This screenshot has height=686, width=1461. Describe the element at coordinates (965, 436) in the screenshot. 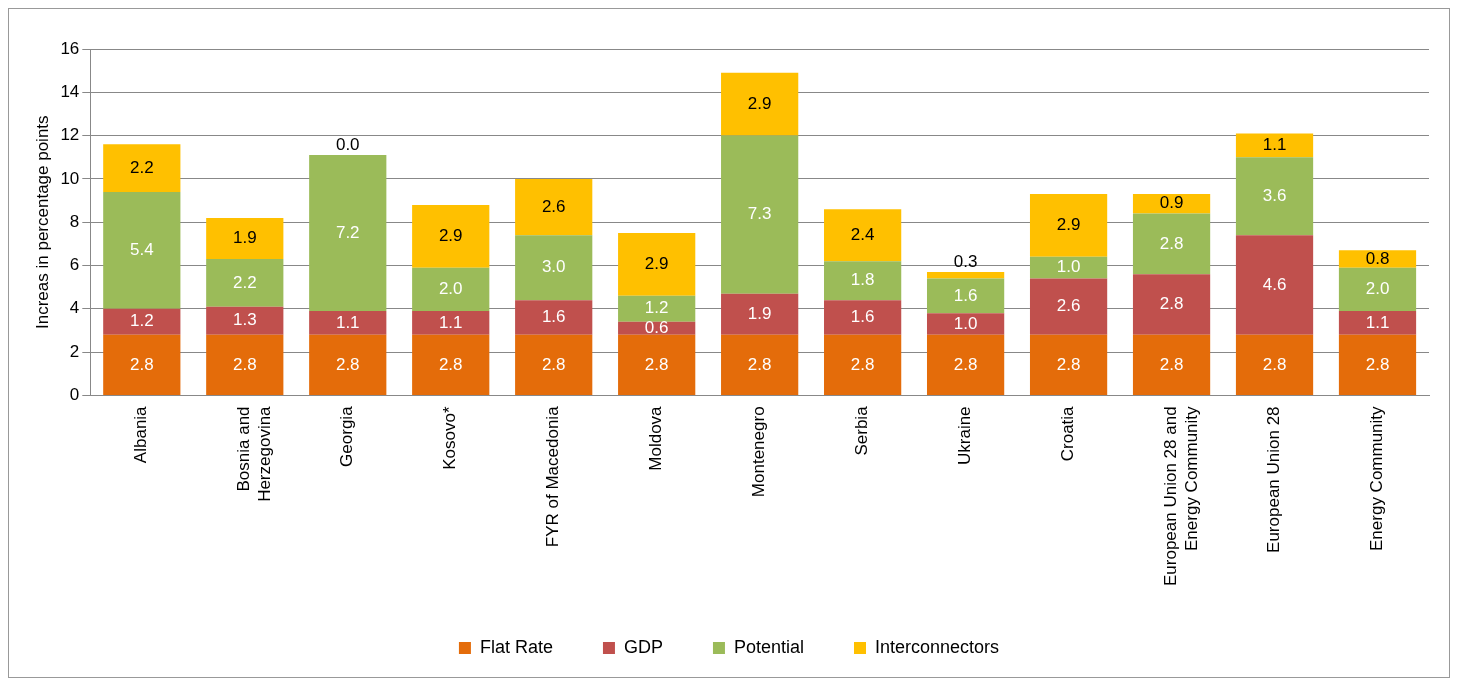

I see `x-tick-label: Ukraine` at that location.